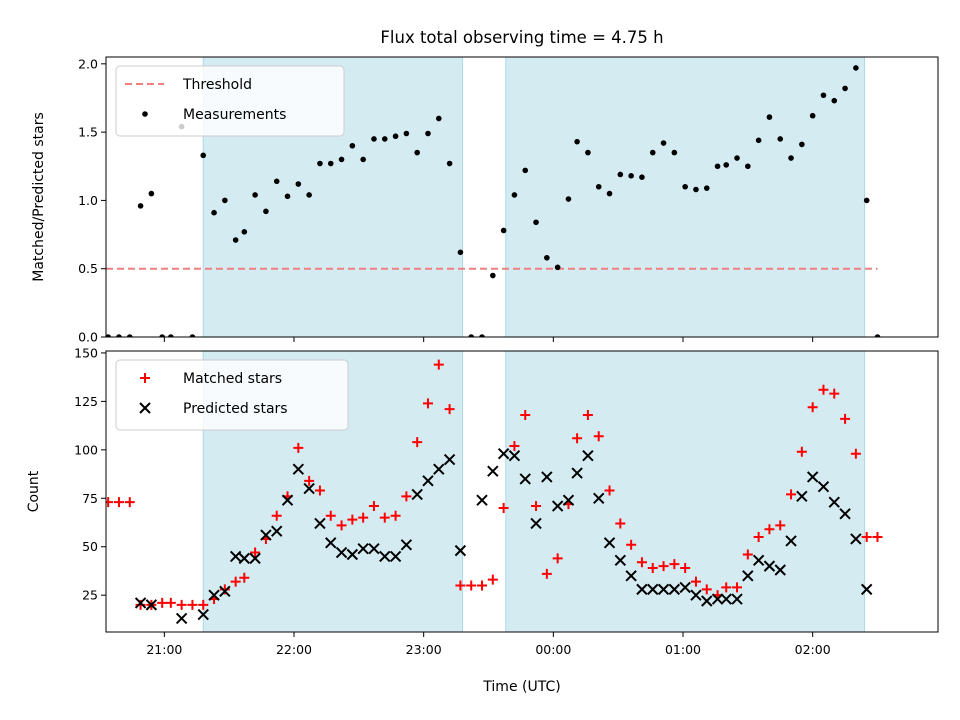 This screenshot has height=720, width=960. I want to click on x-tick-label: 02:00, so click(813, 649).